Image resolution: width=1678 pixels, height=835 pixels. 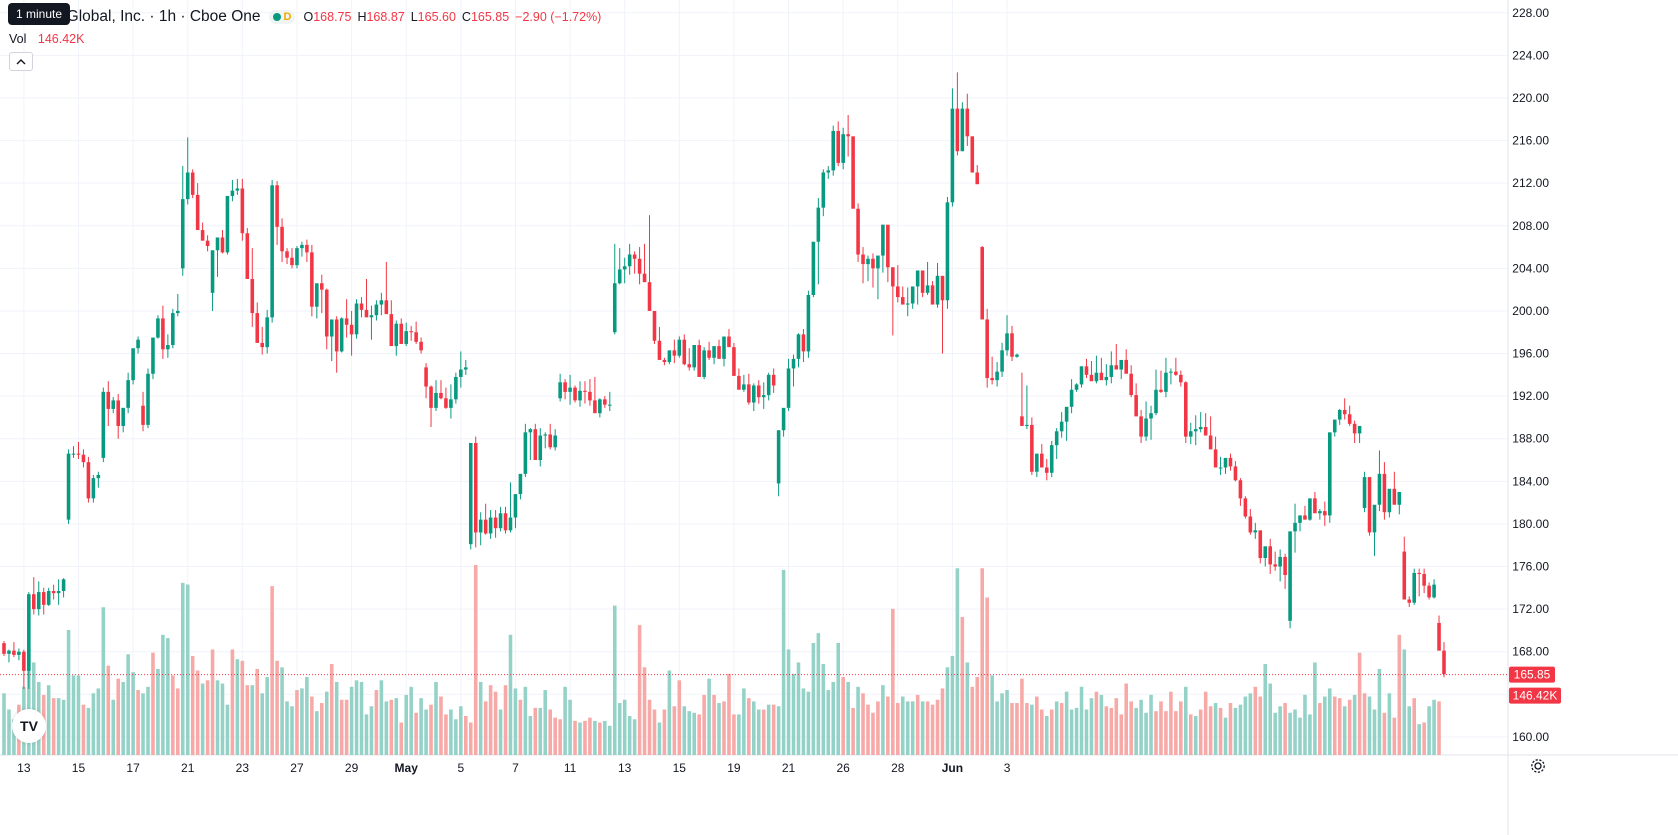 I want to click on collapse-legend-button, so click(x=21, y=61).